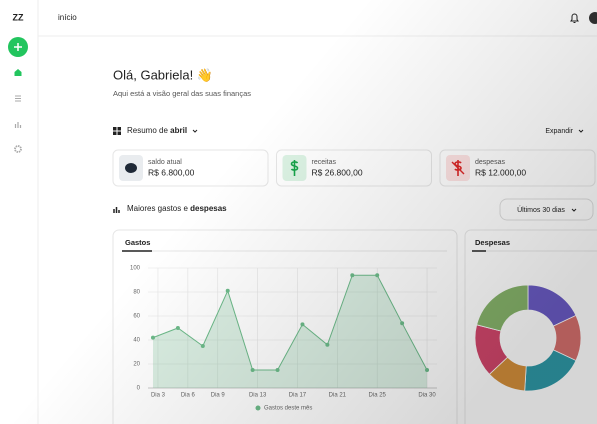  What do you see at coordinates (137, 242) in the screenshot?
I see `tab-label: Gastos` at bounding box center [137, 242].